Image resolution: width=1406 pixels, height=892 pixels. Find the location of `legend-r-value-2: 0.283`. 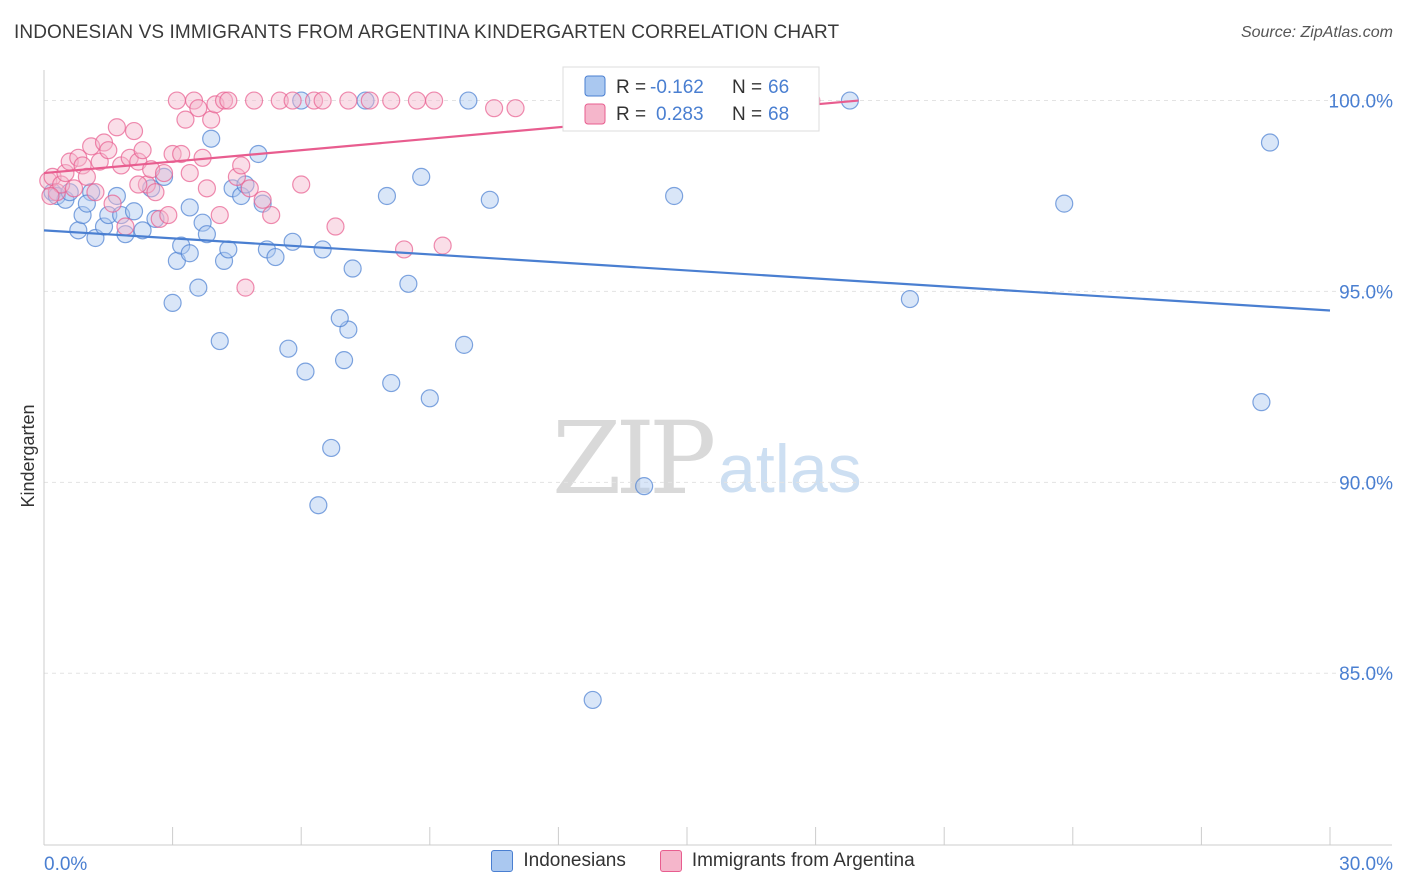

legend-r-value-2: 0.283 is located at coordinates (680, 114).